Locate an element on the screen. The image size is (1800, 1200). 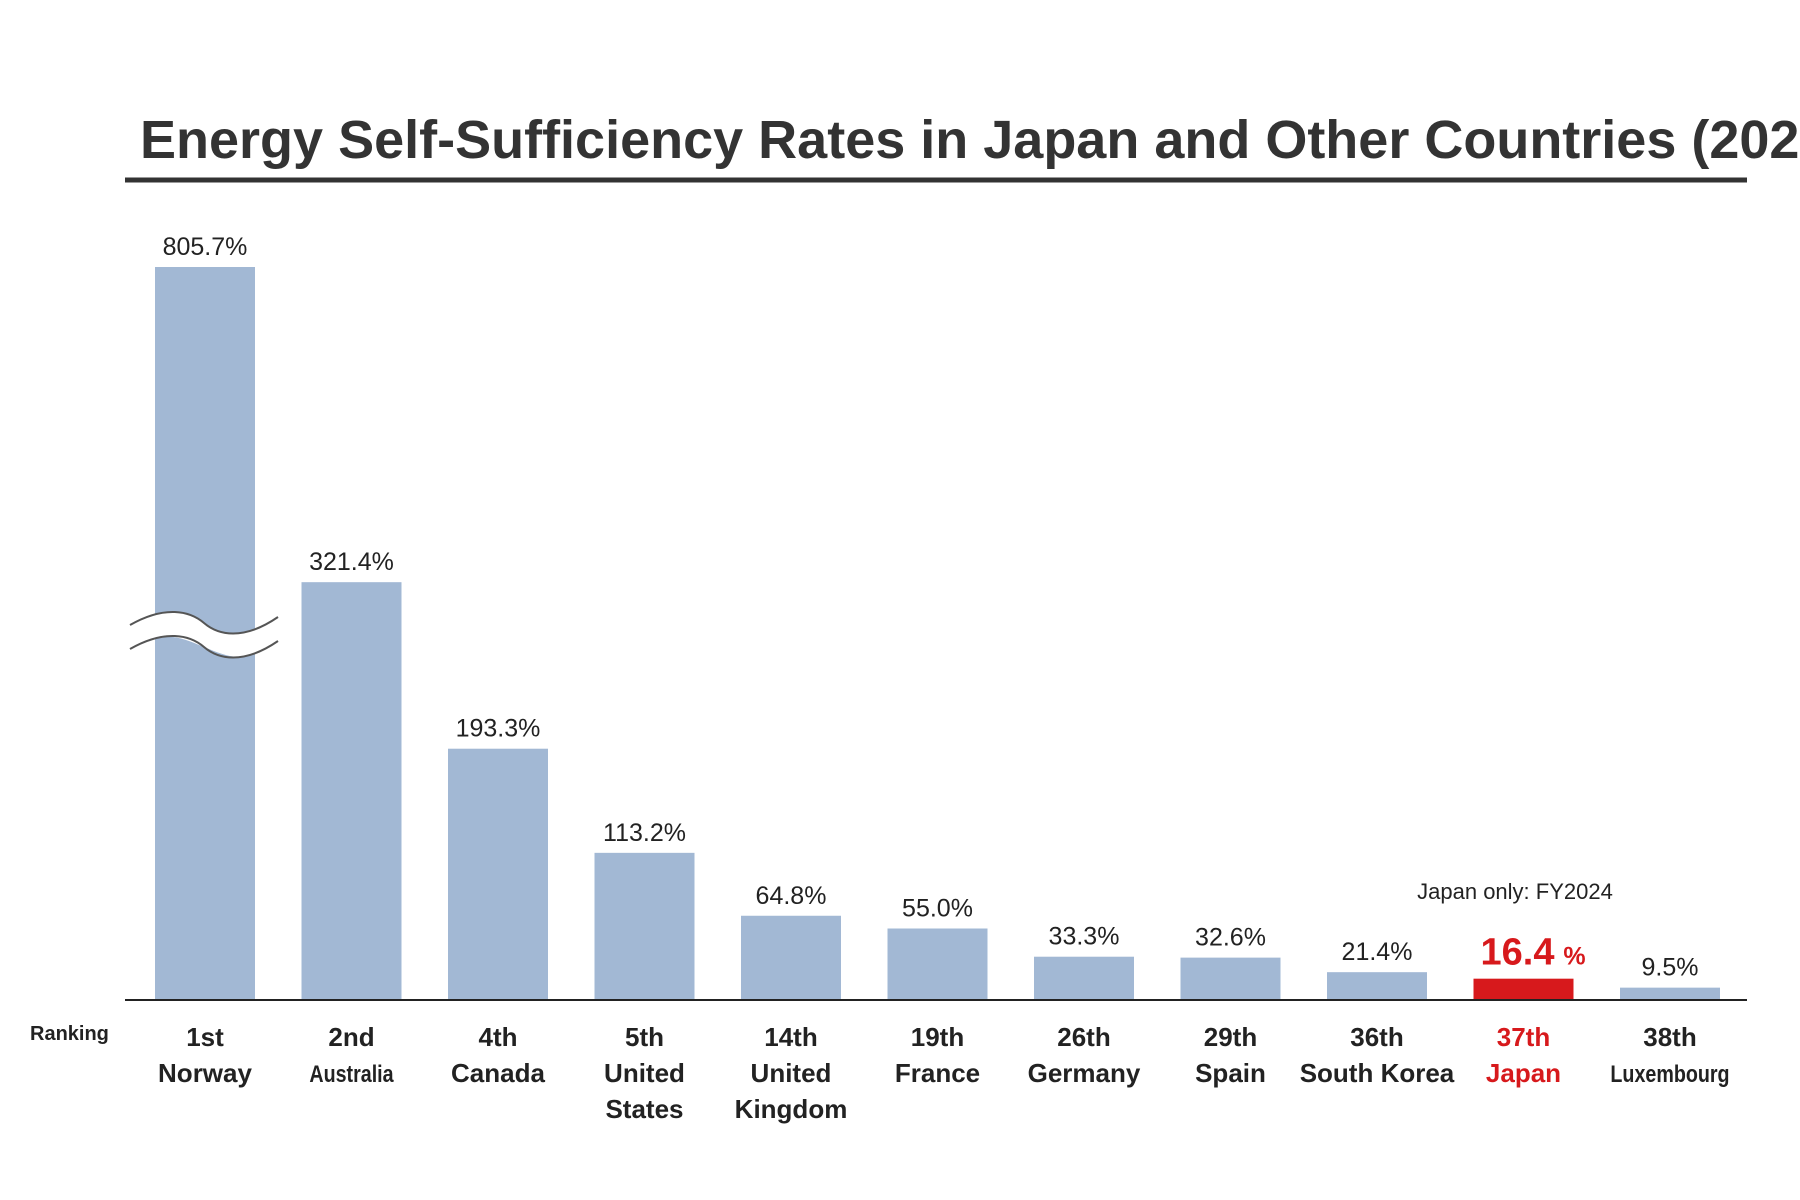
value-label-australia: 321.4% is located at coordinates (351, 562).